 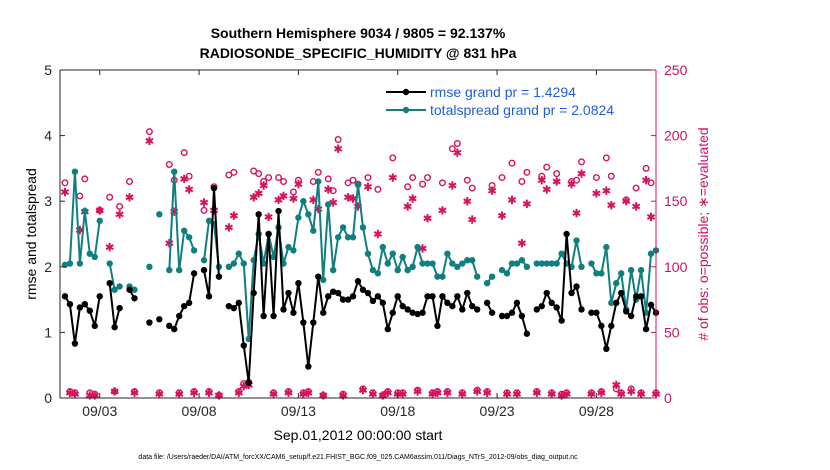 I want to click on legend-totalspread-swatch-marker, so click(x=406, y=110).